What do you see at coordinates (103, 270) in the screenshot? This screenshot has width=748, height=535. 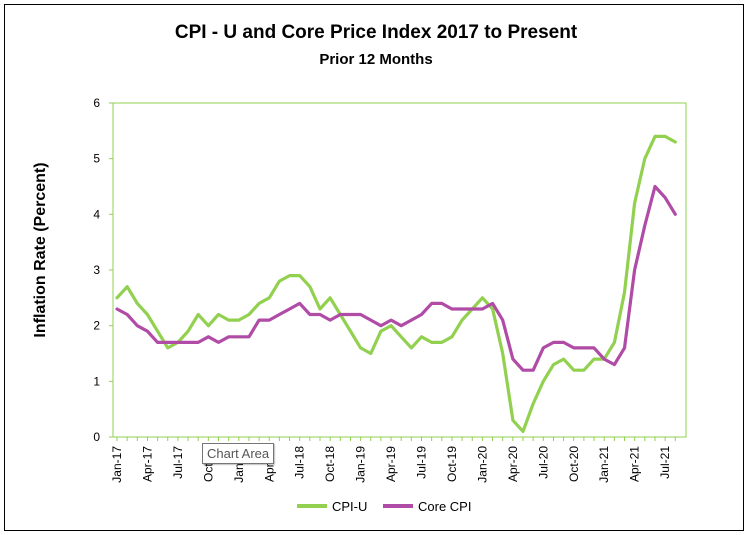 I see `y-axis-ticks: 0 1 2 3 4 5 6` at bounding box center [103, 270].